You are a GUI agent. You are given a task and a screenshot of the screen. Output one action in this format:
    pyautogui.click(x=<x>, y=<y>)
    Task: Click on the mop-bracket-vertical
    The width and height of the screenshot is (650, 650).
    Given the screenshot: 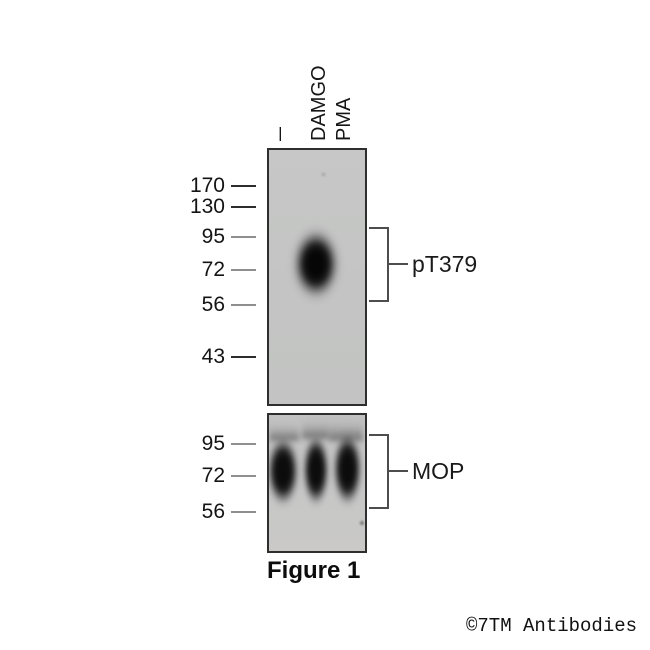 What is the action you would take?
    pyautogui.click(x=388, y=471)
    